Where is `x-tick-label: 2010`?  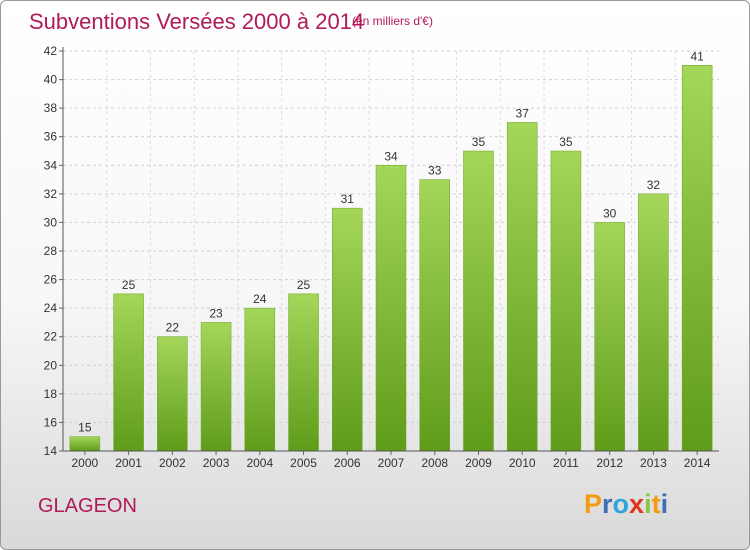 x-tick-label: 2010 is located at coordinates (522, 463).